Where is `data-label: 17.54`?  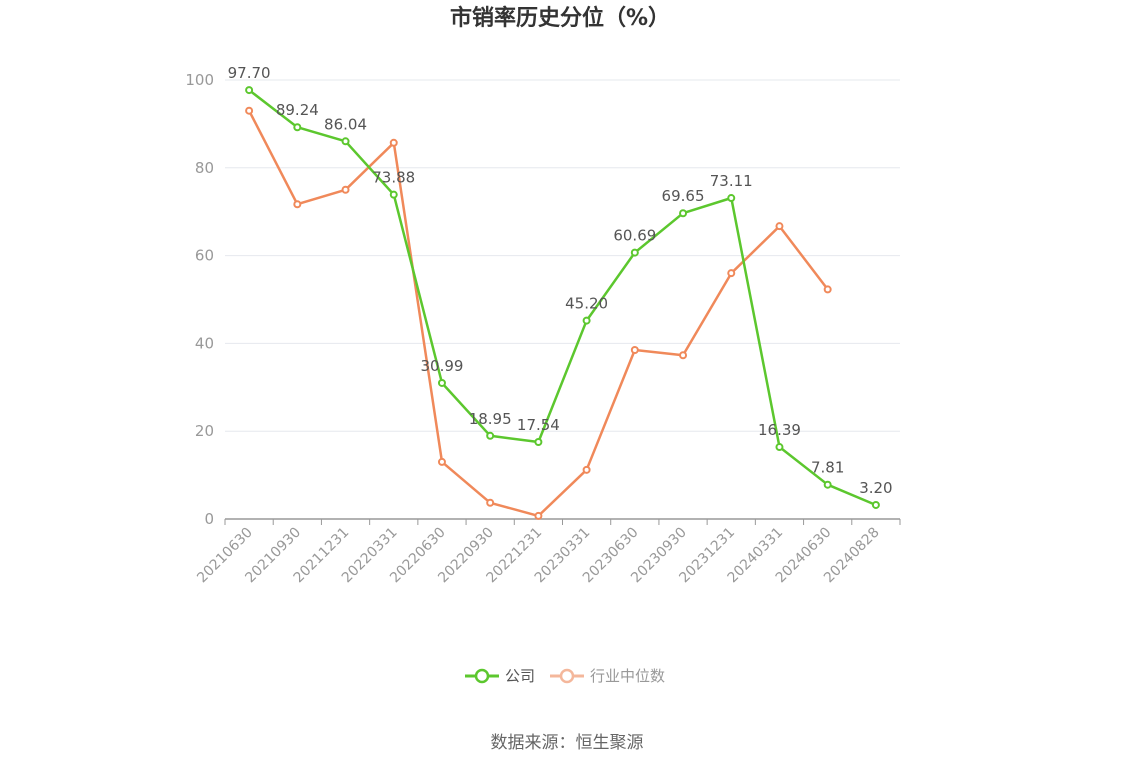
data-label: 17.54 is located at coordinates (538, 425).